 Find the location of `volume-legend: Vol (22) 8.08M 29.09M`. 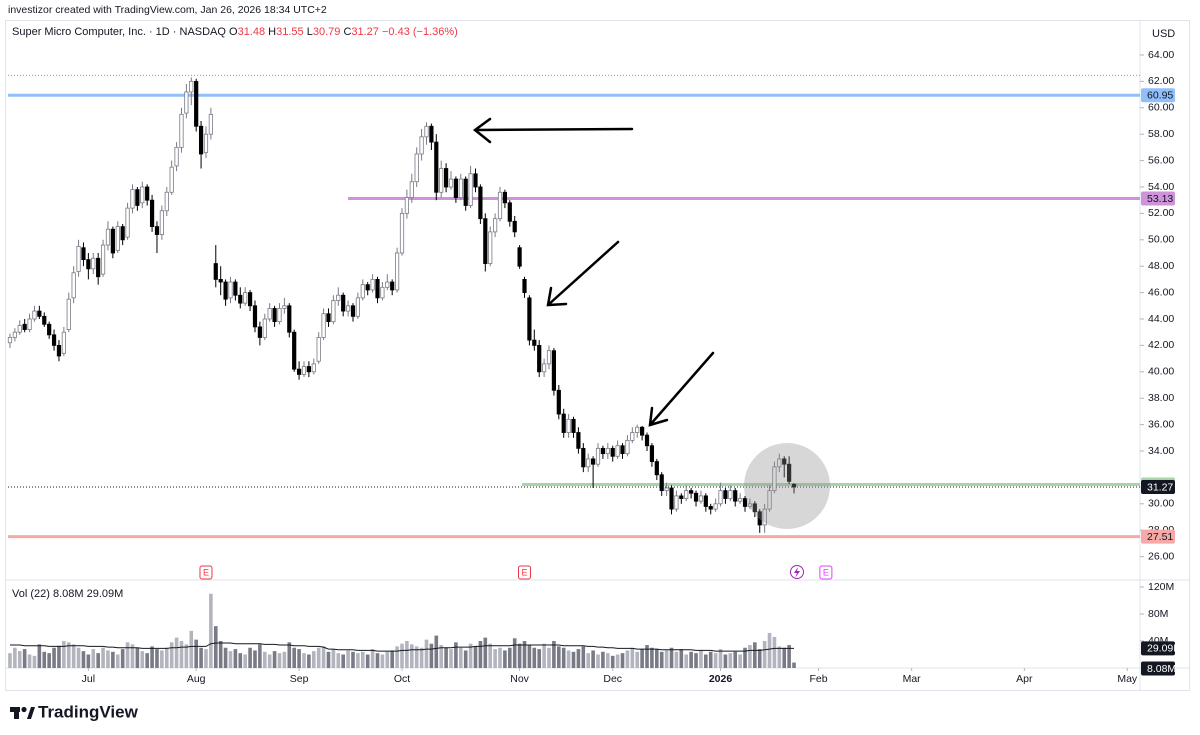

volume-legend: Vol (22) 8.08M 29.09M is located at coordinates (67, 594).